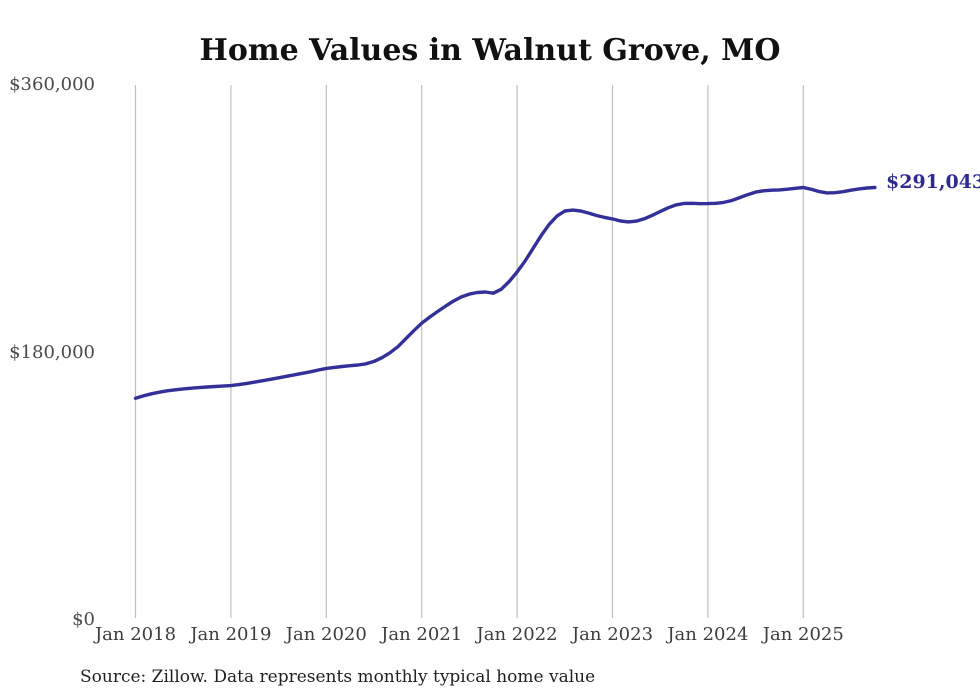 Image resolution: width=980 pixels, height=699 pixels. Describe the element at coordinates (231, 634) in the screenshot. I see `x-tick-label: Jan 2019` at that location.